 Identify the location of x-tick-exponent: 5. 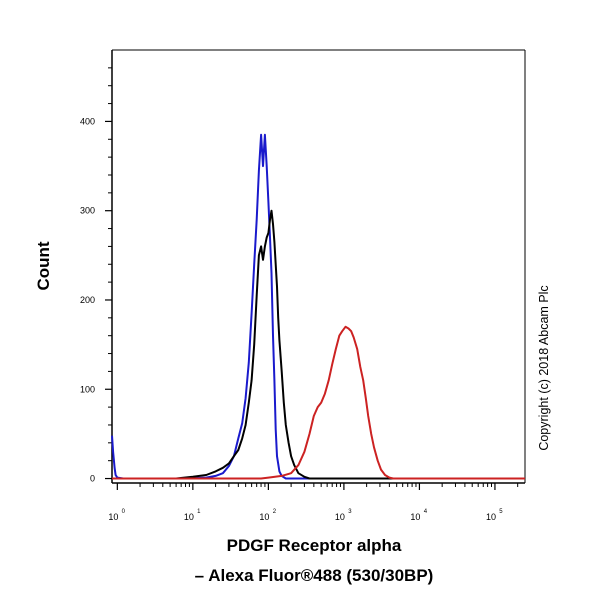
(501, 512).